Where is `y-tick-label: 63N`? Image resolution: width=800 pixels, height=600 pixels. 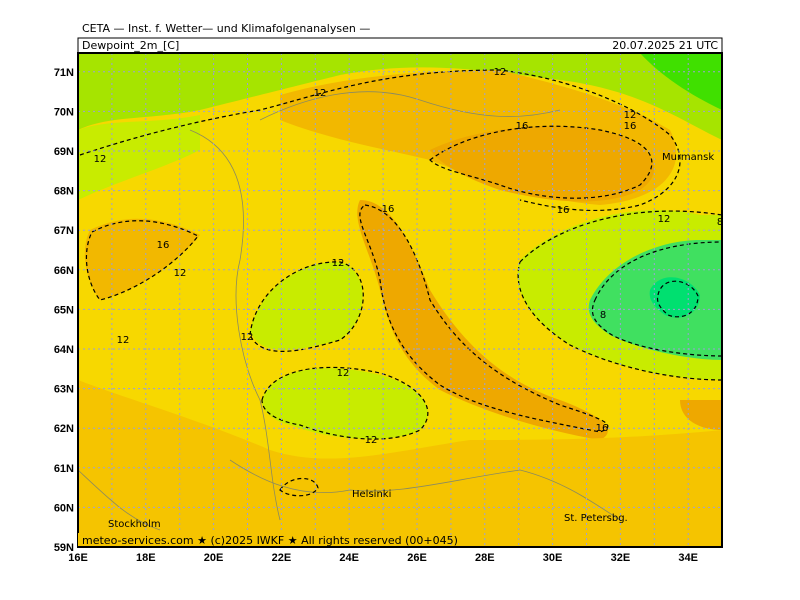
y-tick-label: 63N is located at coordinates (64, 390).